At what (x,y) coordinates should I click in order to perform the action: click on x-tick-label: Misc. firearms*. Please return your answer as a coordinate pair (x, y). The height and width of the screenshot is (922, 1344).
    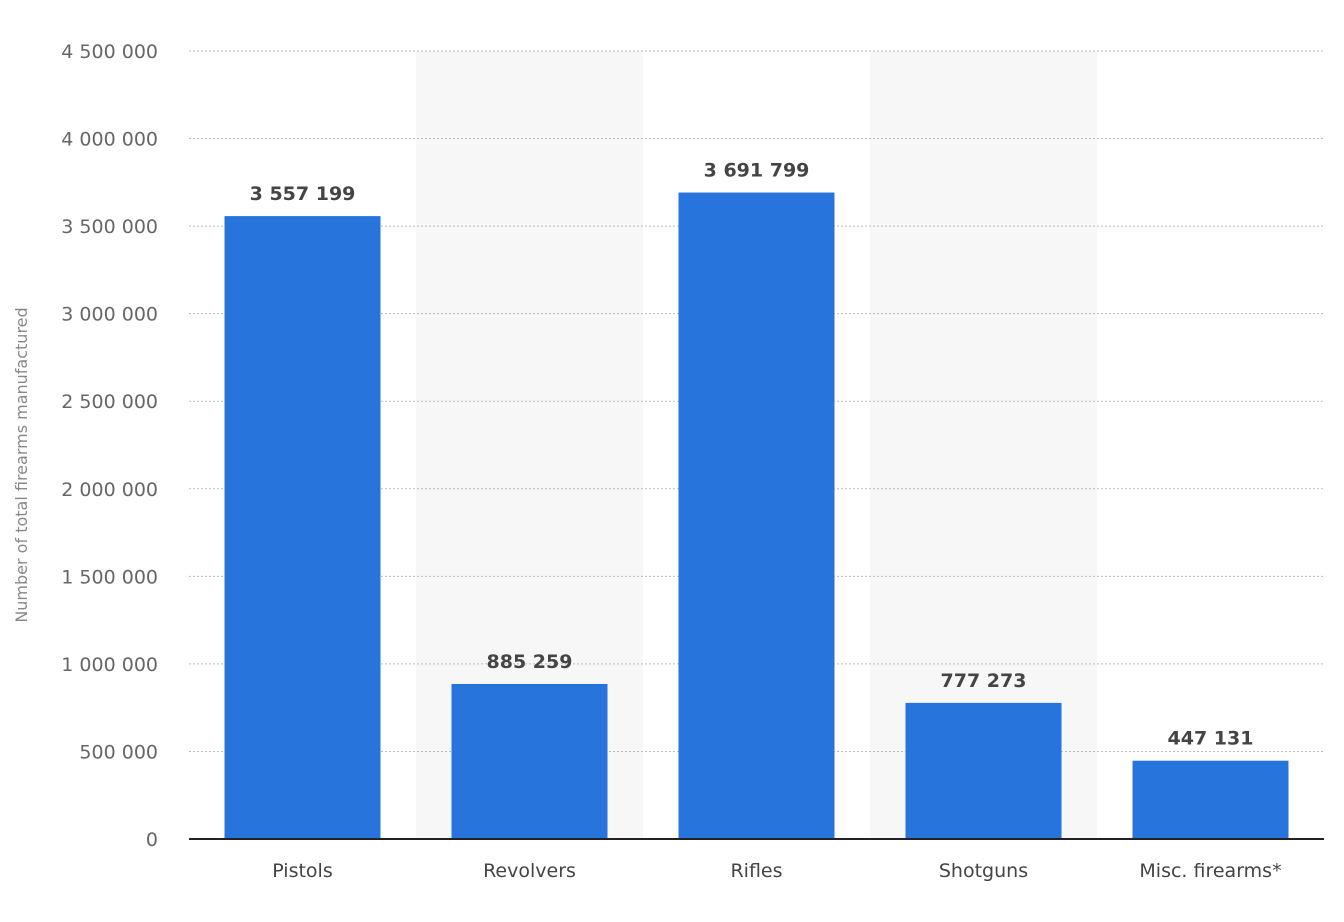
    Looking at the image, I should click on (1210, 871).